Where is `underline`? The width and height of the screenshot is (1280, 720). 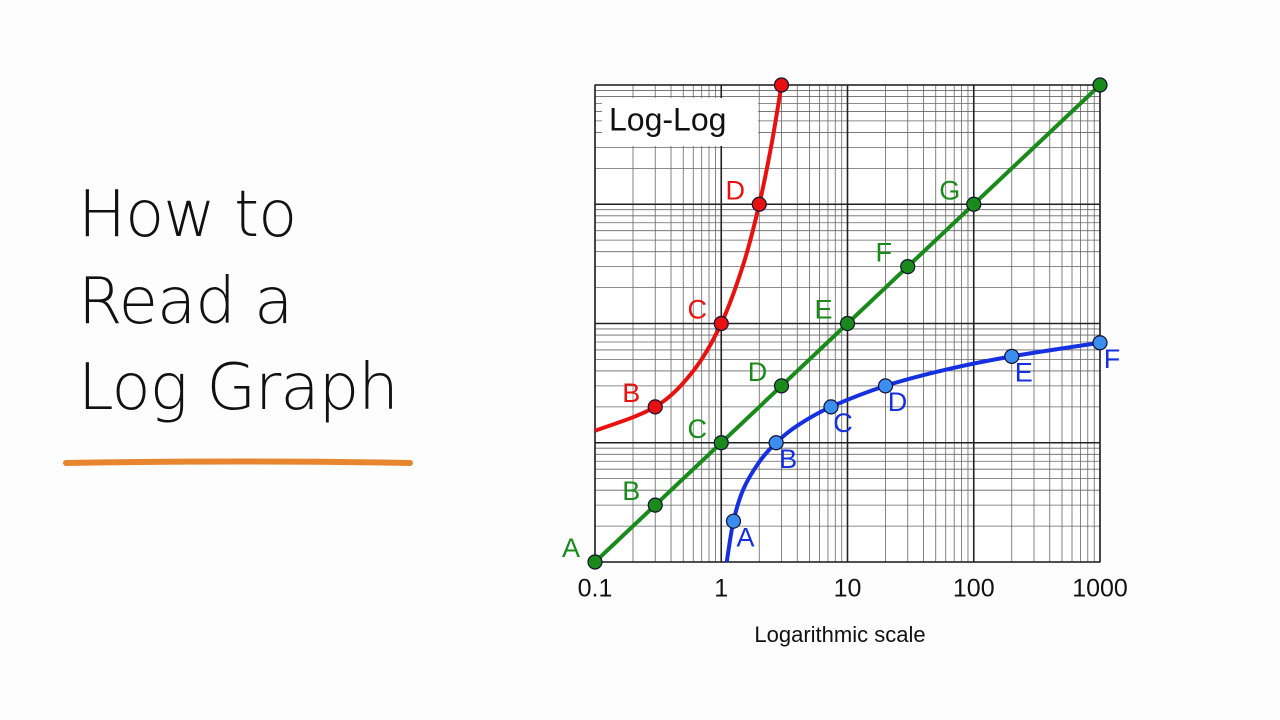 underline is located at coordinates (238, 462).